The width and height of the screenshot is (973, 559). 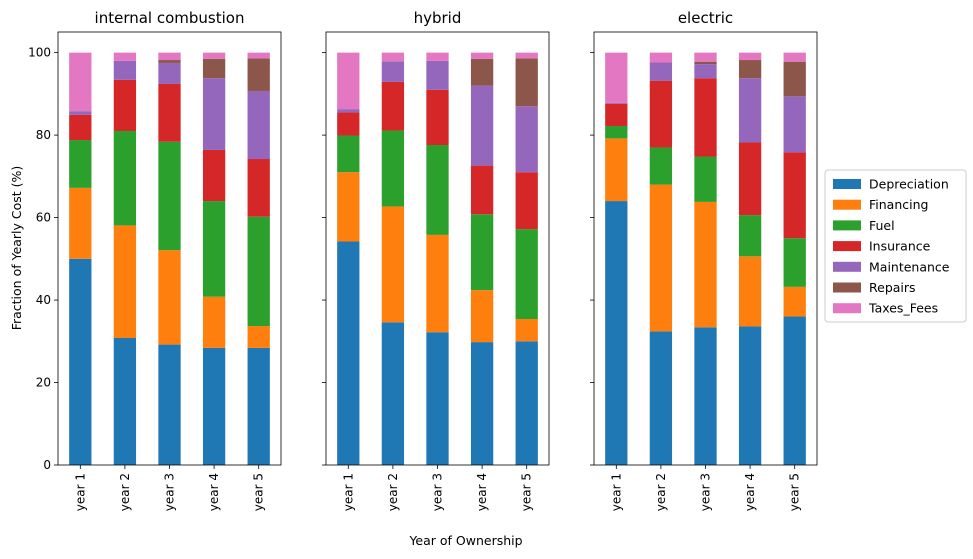 What do you see at coordinates (39, 53) in the screenshot?
I see `y-tick-label: 100` at bounding box center [39, 53].